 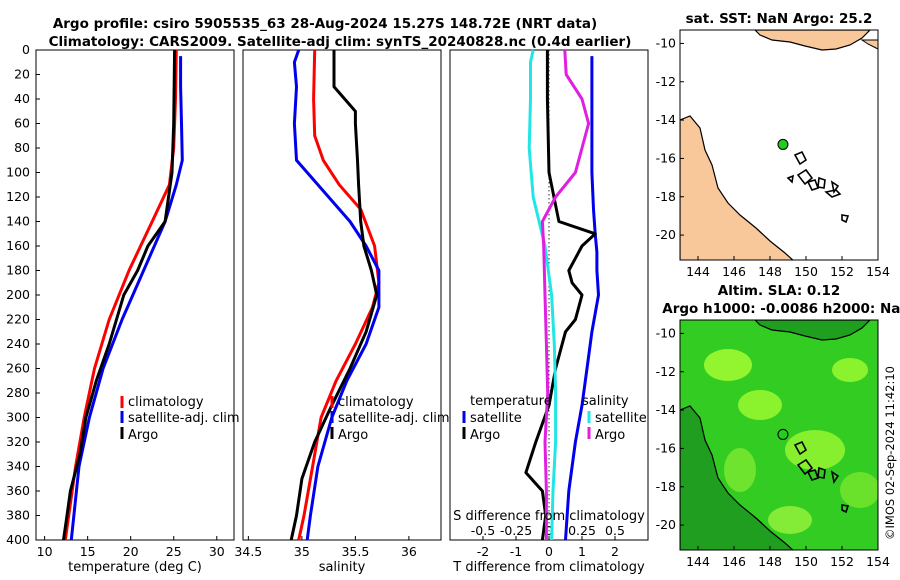 What do you see at coordinates (878, 561) in the screenshot?
I see `map-x-tick-label: 154` at bounding box center [878, 561].